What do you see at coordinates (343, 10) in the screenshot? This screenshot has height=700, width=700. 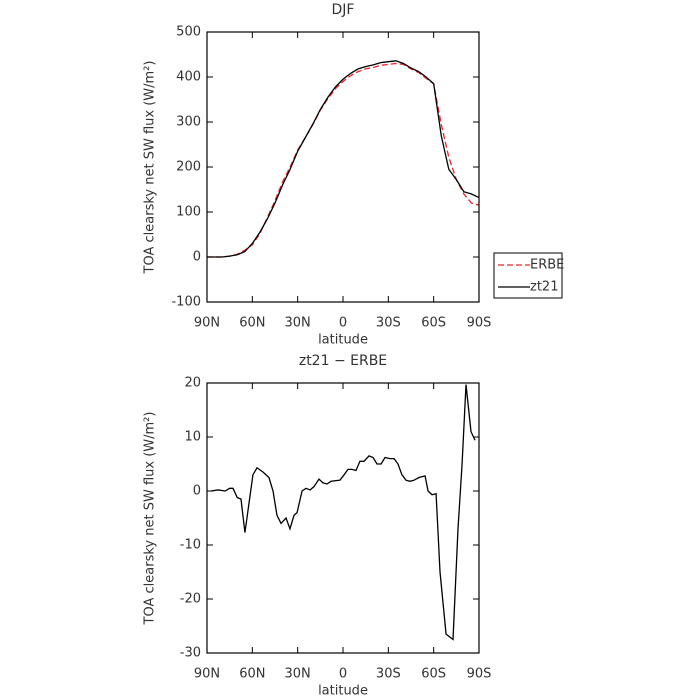 I see `chart-title: DJF` at bounding box center [343, 10].